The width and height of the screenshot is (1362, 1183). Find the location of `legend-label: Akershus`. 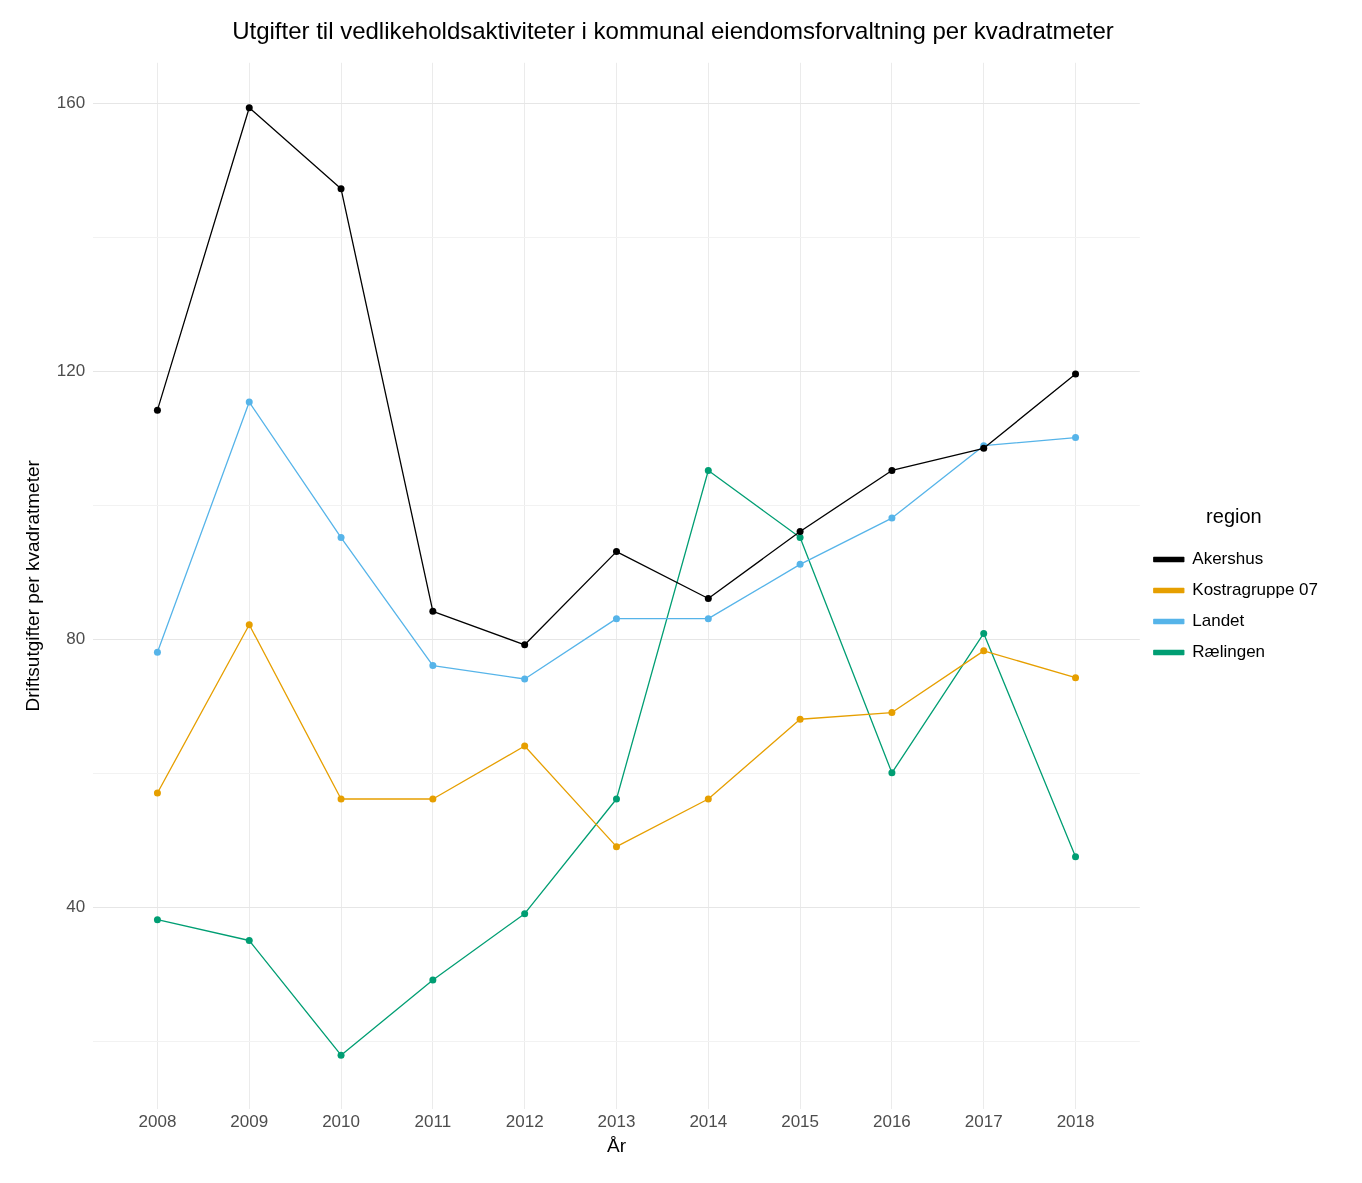

legend-label: Akershus is located at coordinates (1228, 559).